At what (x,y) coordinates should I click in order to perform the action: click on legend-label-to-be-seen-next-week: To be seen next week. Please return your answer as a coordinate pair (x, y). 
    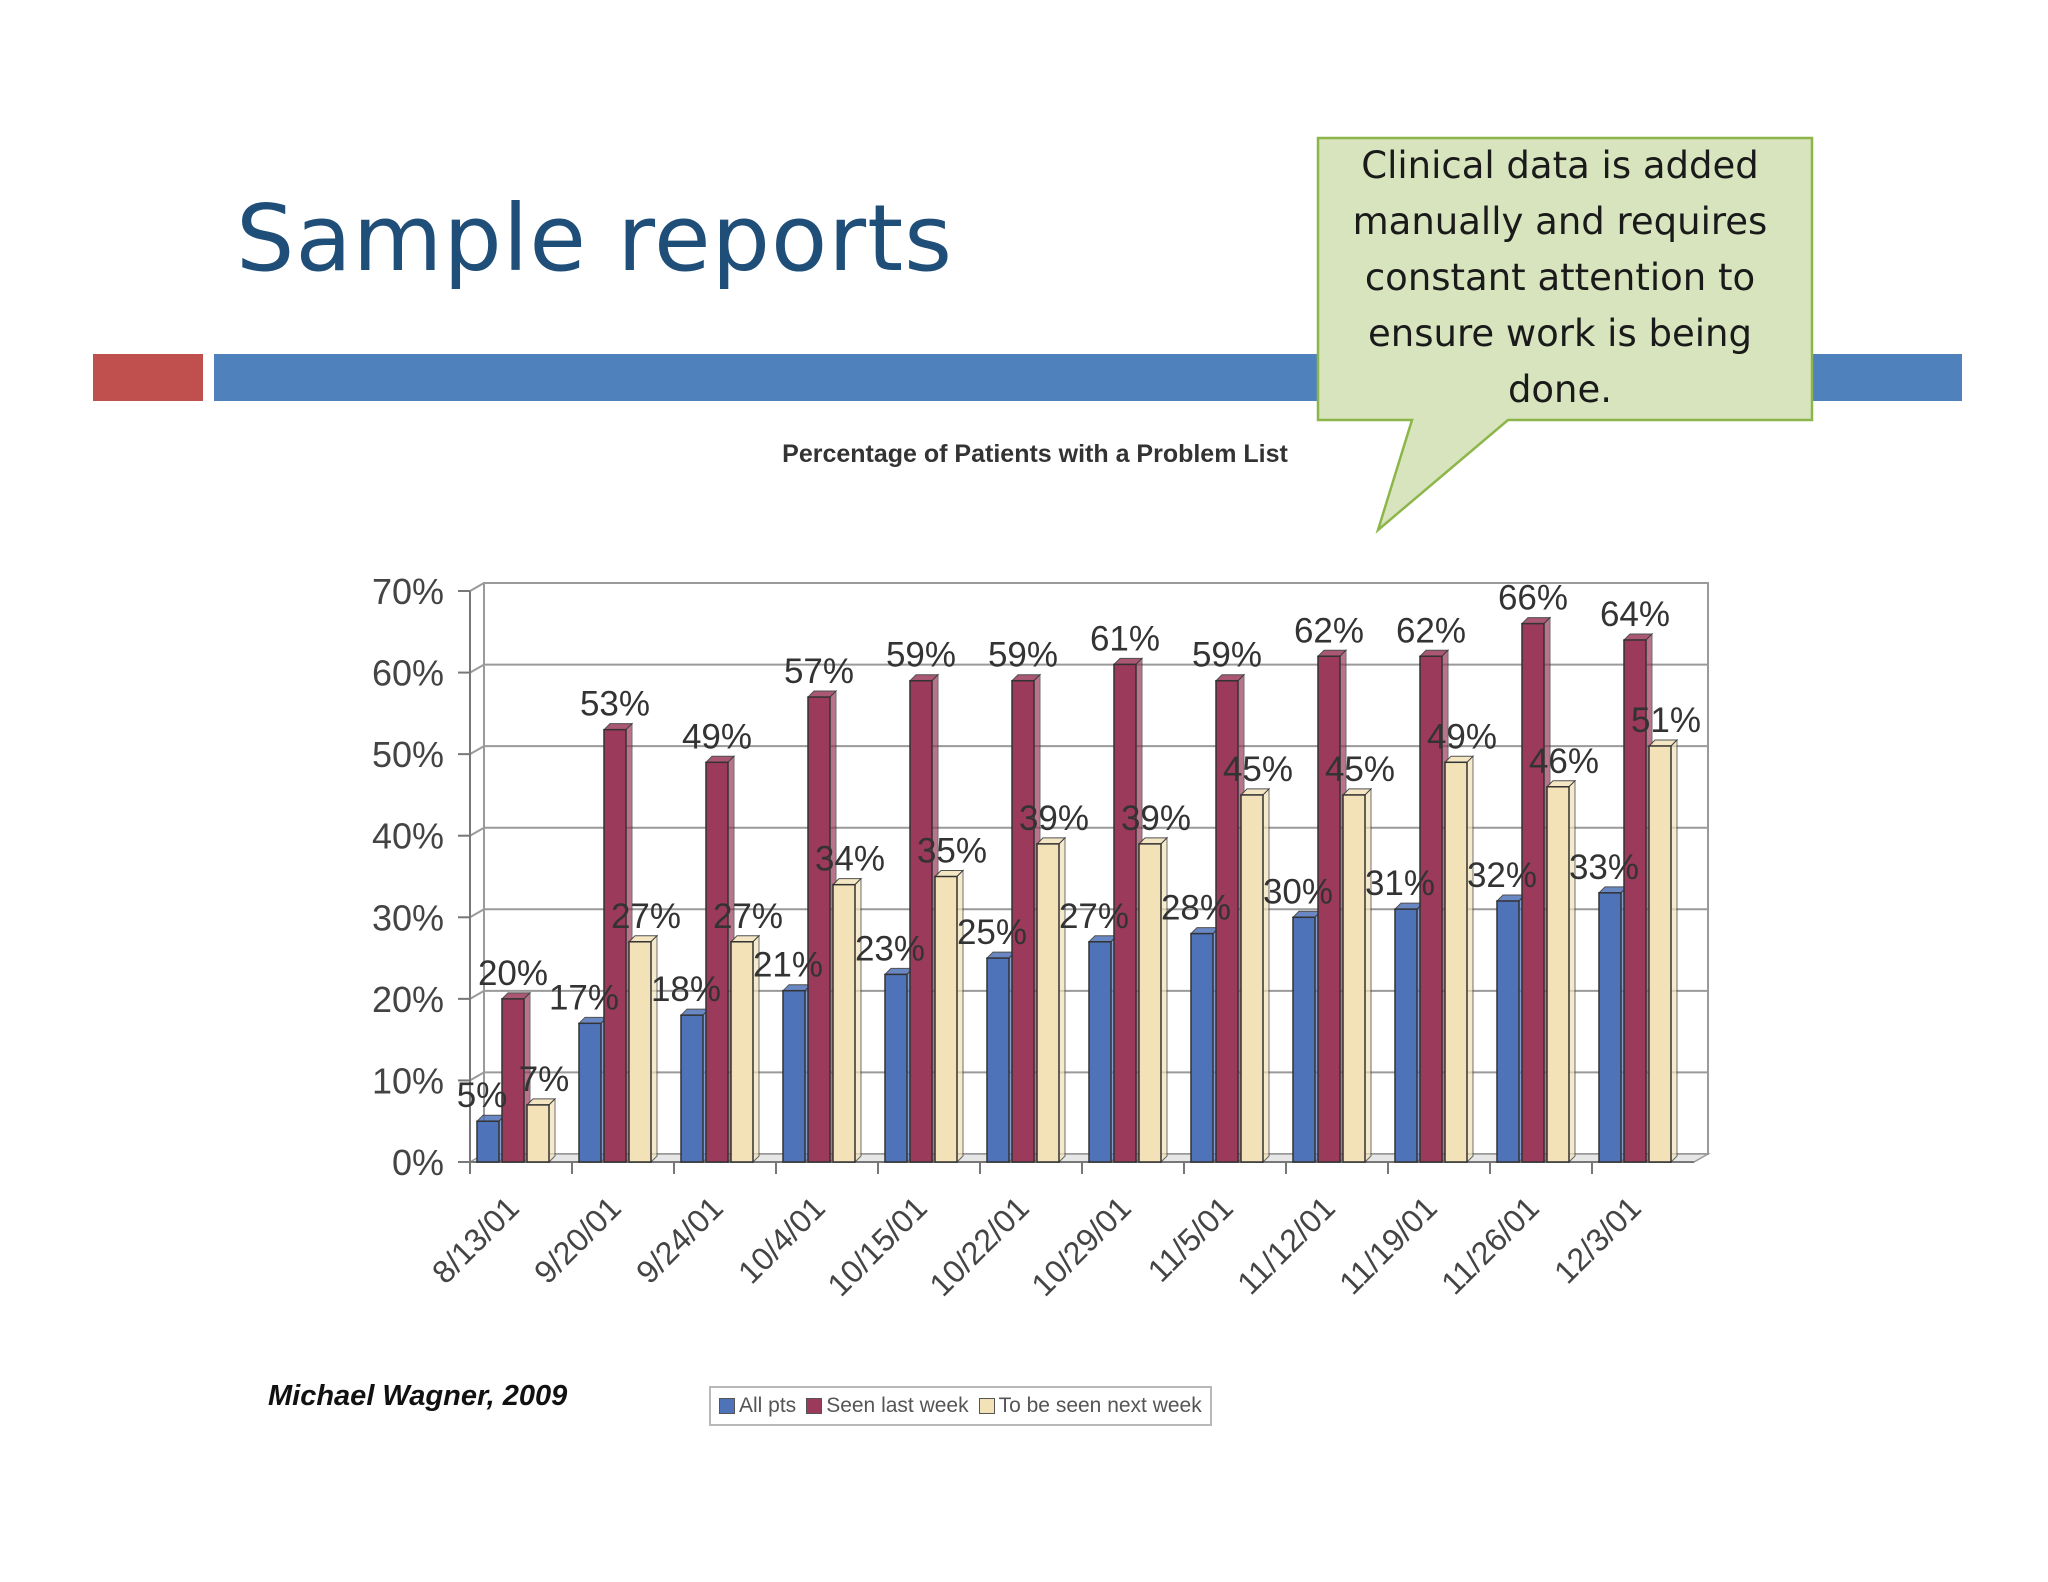
    Looking at the image, I should click on (1100, 1405).